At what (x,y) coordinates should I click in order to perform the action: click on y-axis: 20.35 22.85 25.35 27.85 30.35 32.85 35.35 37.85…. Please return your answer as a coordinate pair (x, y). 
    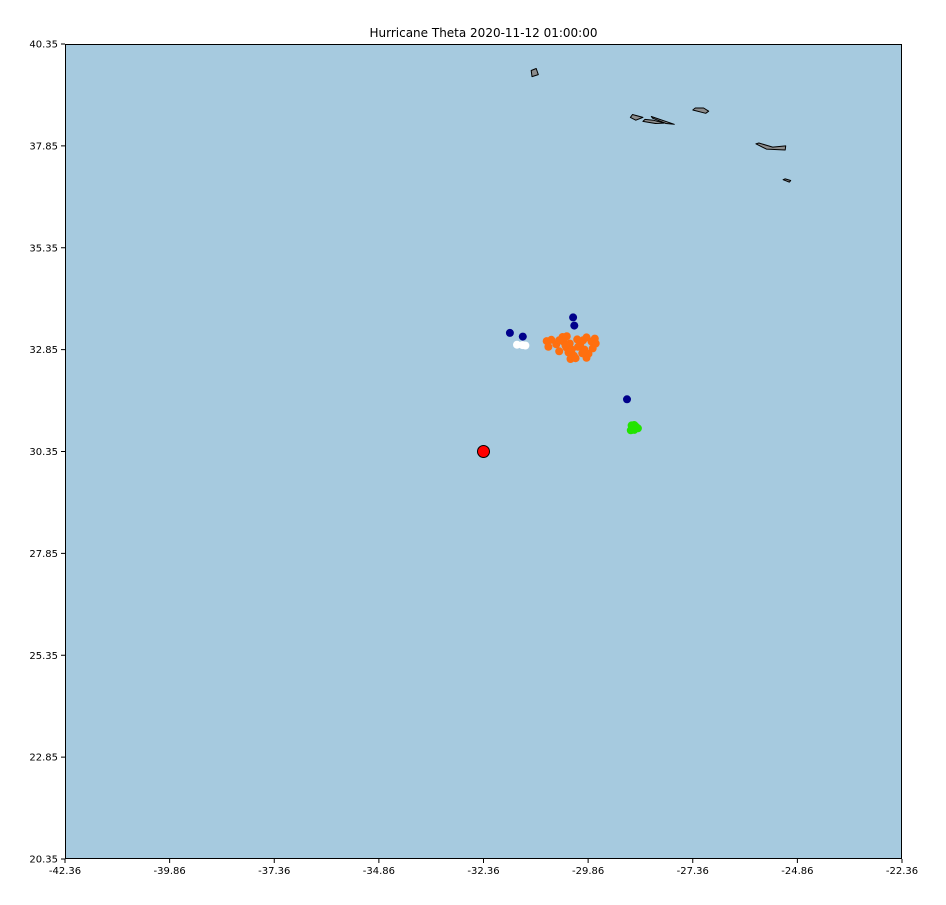
    Looking at the image, I should click on (47, 453).